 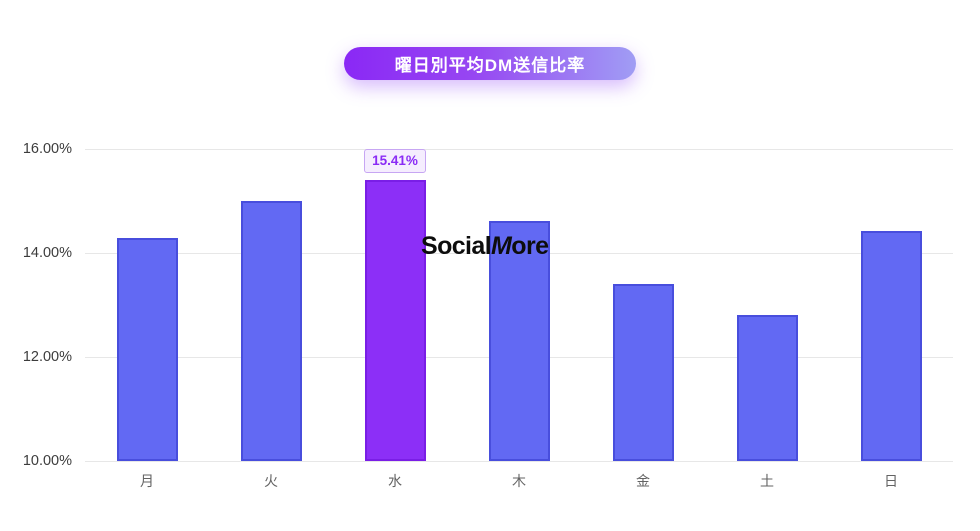 What do you see at coordinates (643, 372) in the screenshot?
I see `bar-金` at bounding box center [643, 372].